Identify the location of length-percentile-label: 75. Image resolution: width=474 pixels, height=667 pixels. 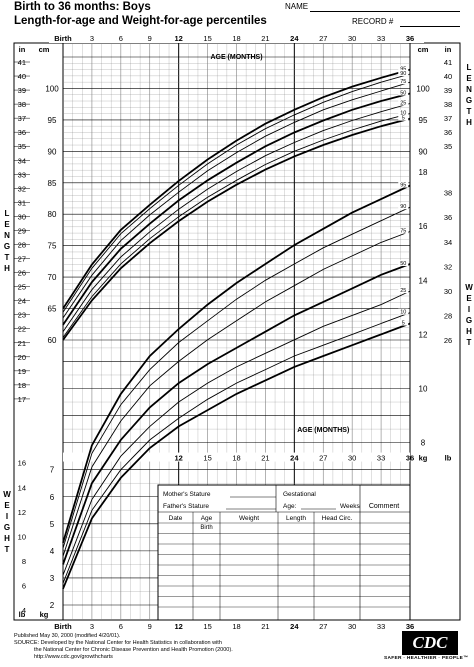
(403, 82).